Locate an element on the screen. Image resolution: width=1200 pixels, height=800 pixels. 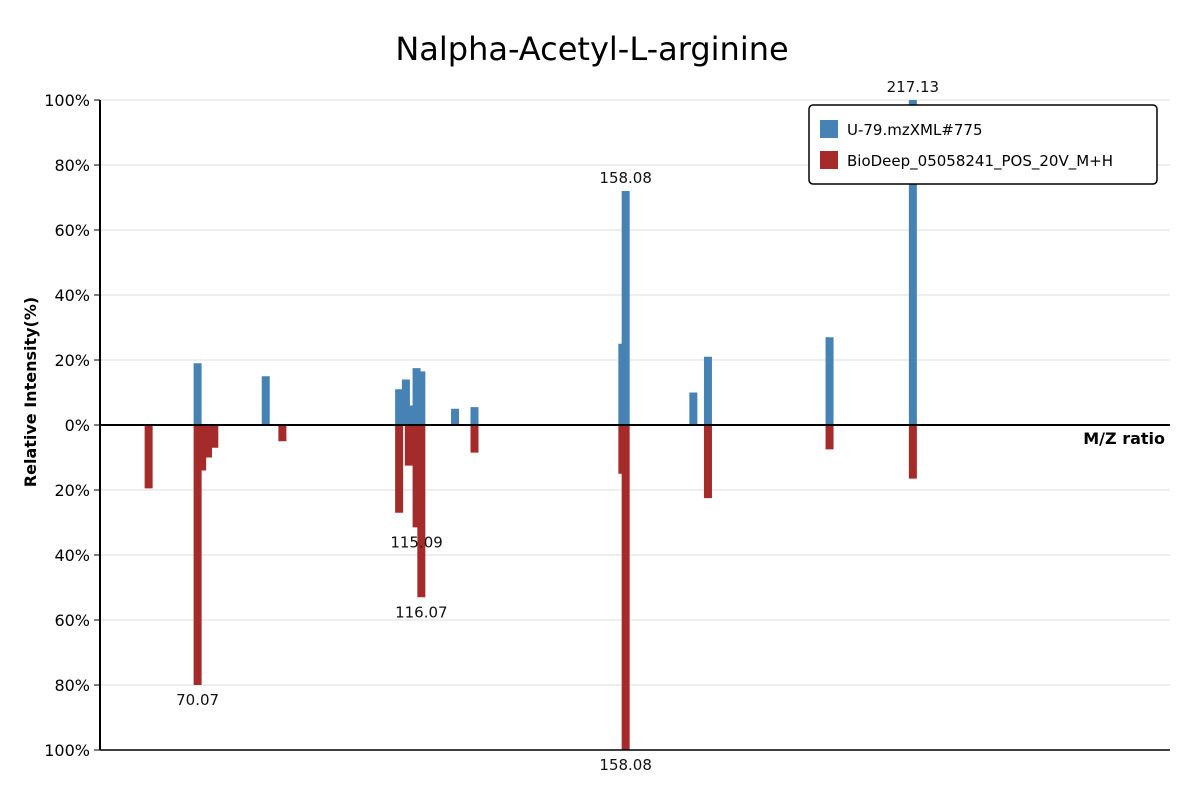
chart-title: Nalpha-Acetyl-L-arginine is located at coordinates (591, 49).